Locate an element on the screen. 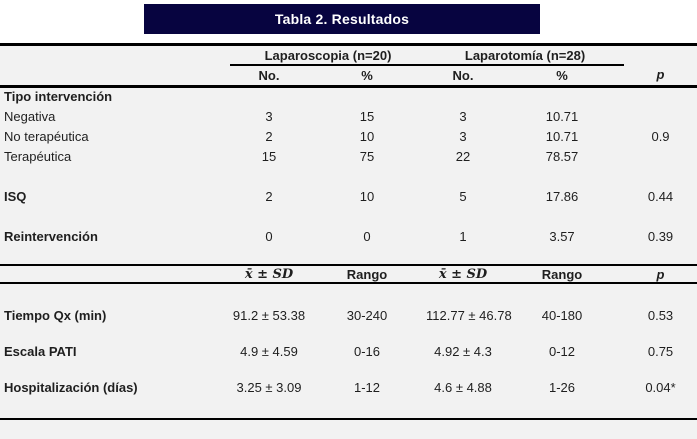 The image size is (697, 439). cell: 1-26 is located at coordinates (562, 387).